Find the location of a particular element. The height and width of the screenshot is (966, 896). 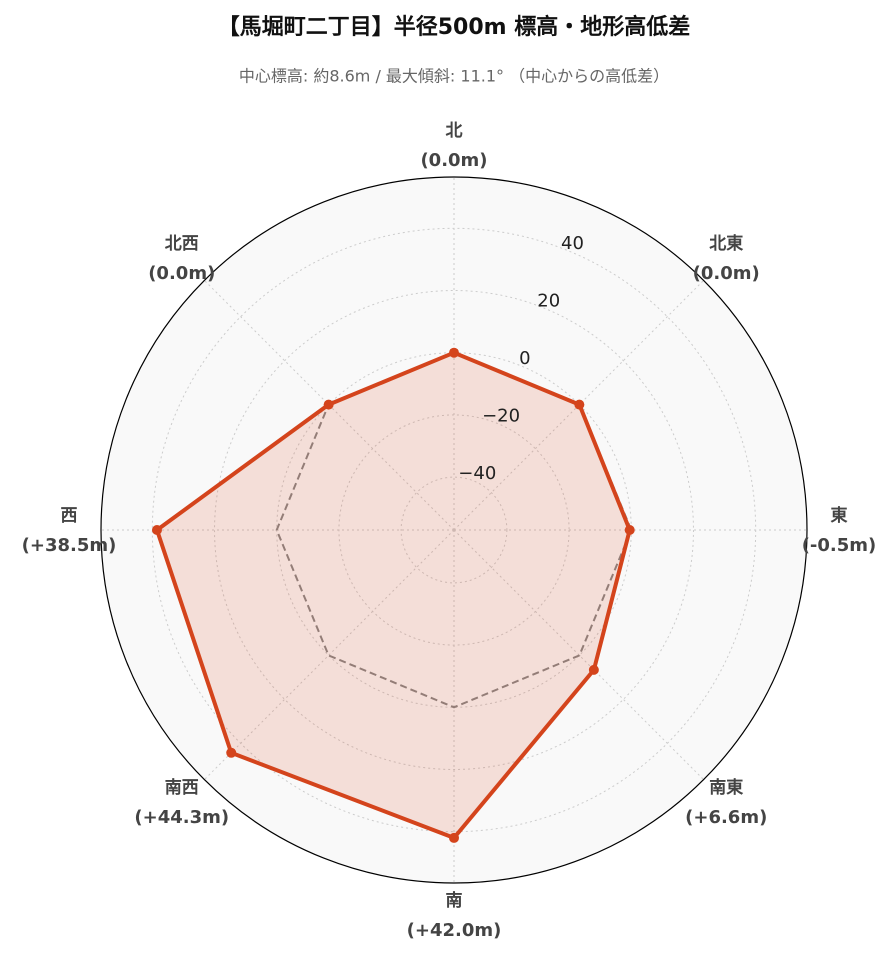

category-label: 南西 is located at coordinates (182, 787).